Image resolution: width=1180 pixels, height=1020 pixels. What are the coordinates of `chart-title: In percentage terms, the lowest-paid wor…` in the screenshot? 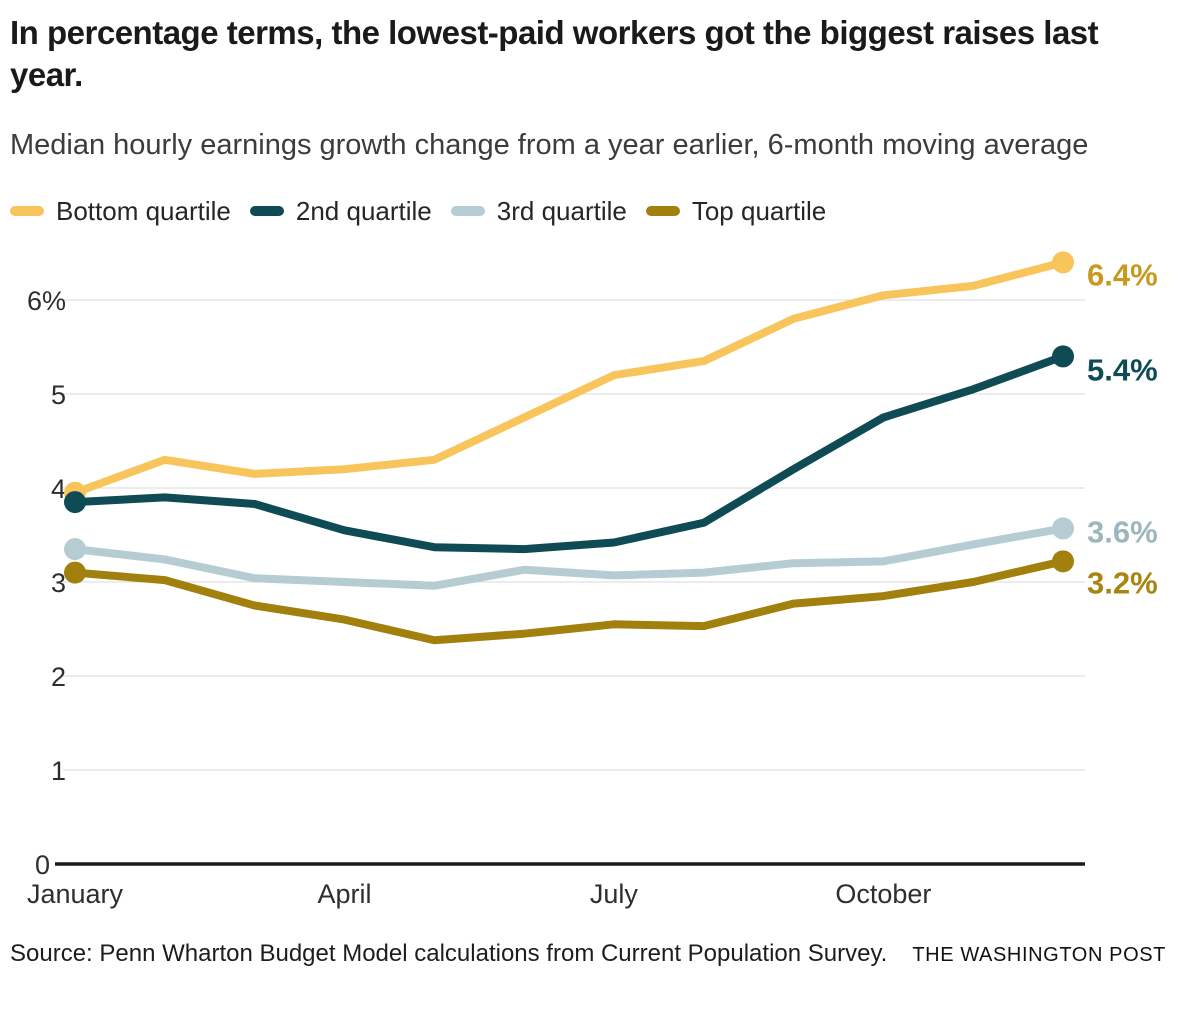 It's located at (554, 53).